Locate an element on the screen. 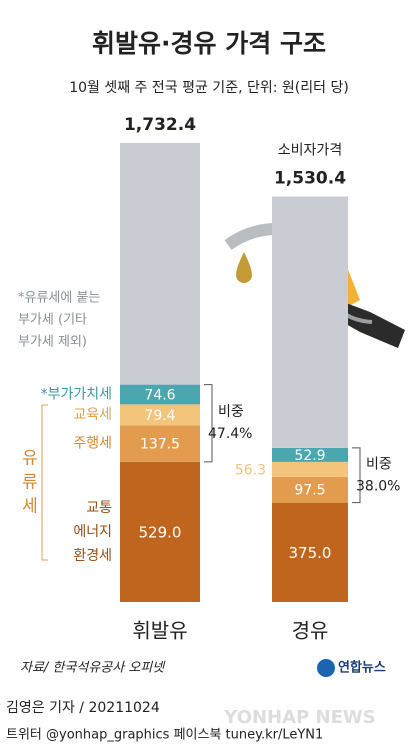  total-label: 1,530.4 is located at coordinates (310, 179).